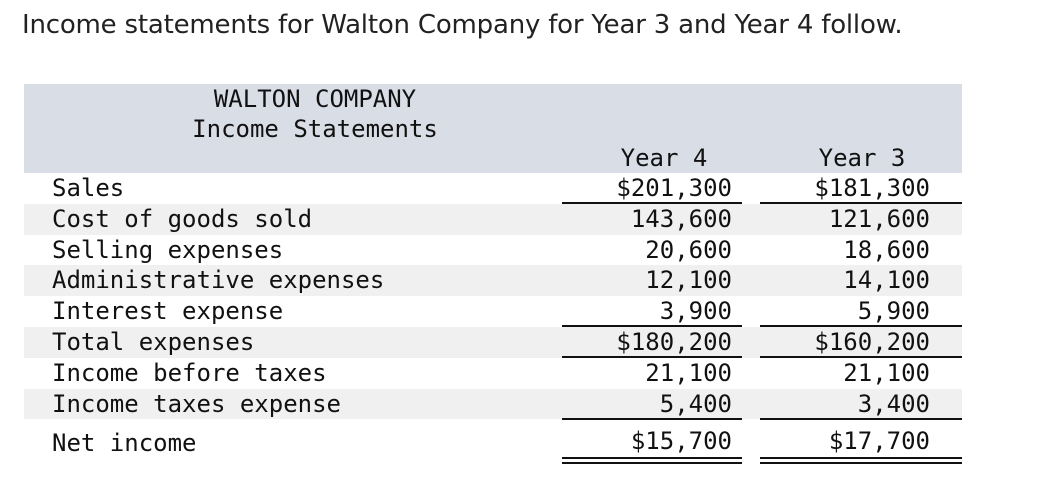  I want to click on table-row: Selling expenses 20,600 18,600, so click(493, 250).